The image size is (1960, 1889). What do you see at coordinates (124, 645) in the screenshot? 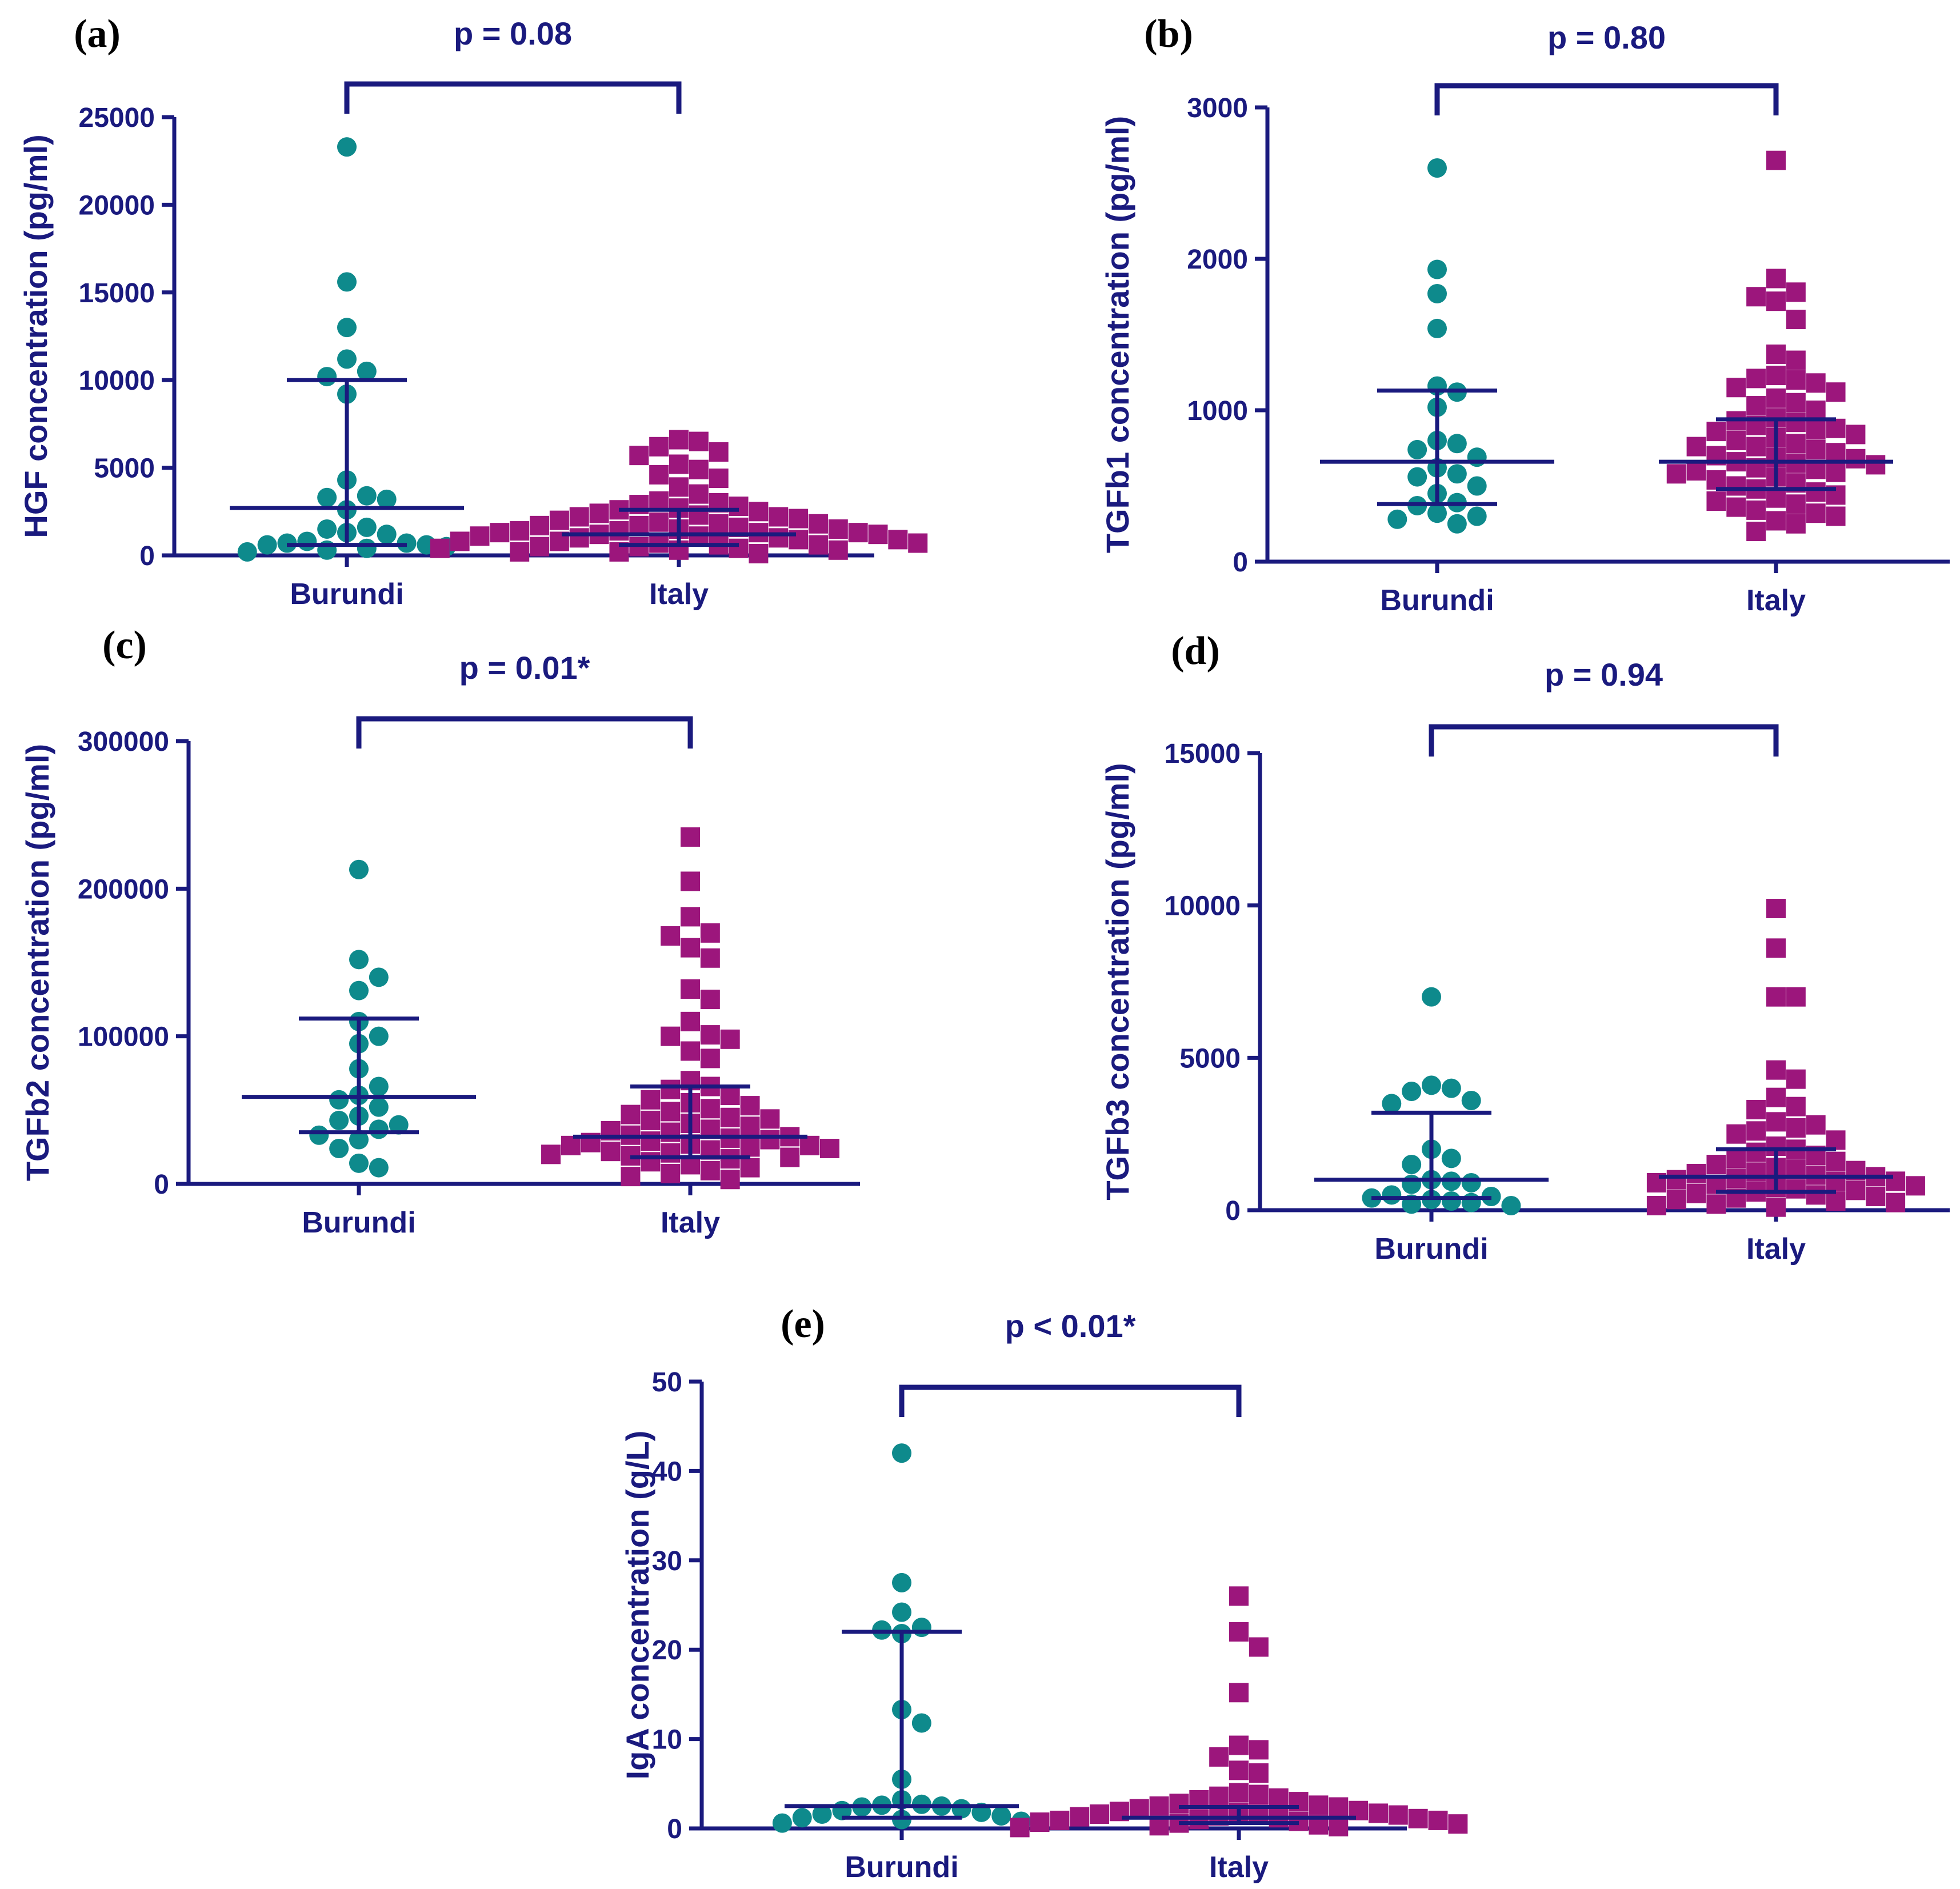
I see `panel-label: (c)` at bounding box center [124, 645].